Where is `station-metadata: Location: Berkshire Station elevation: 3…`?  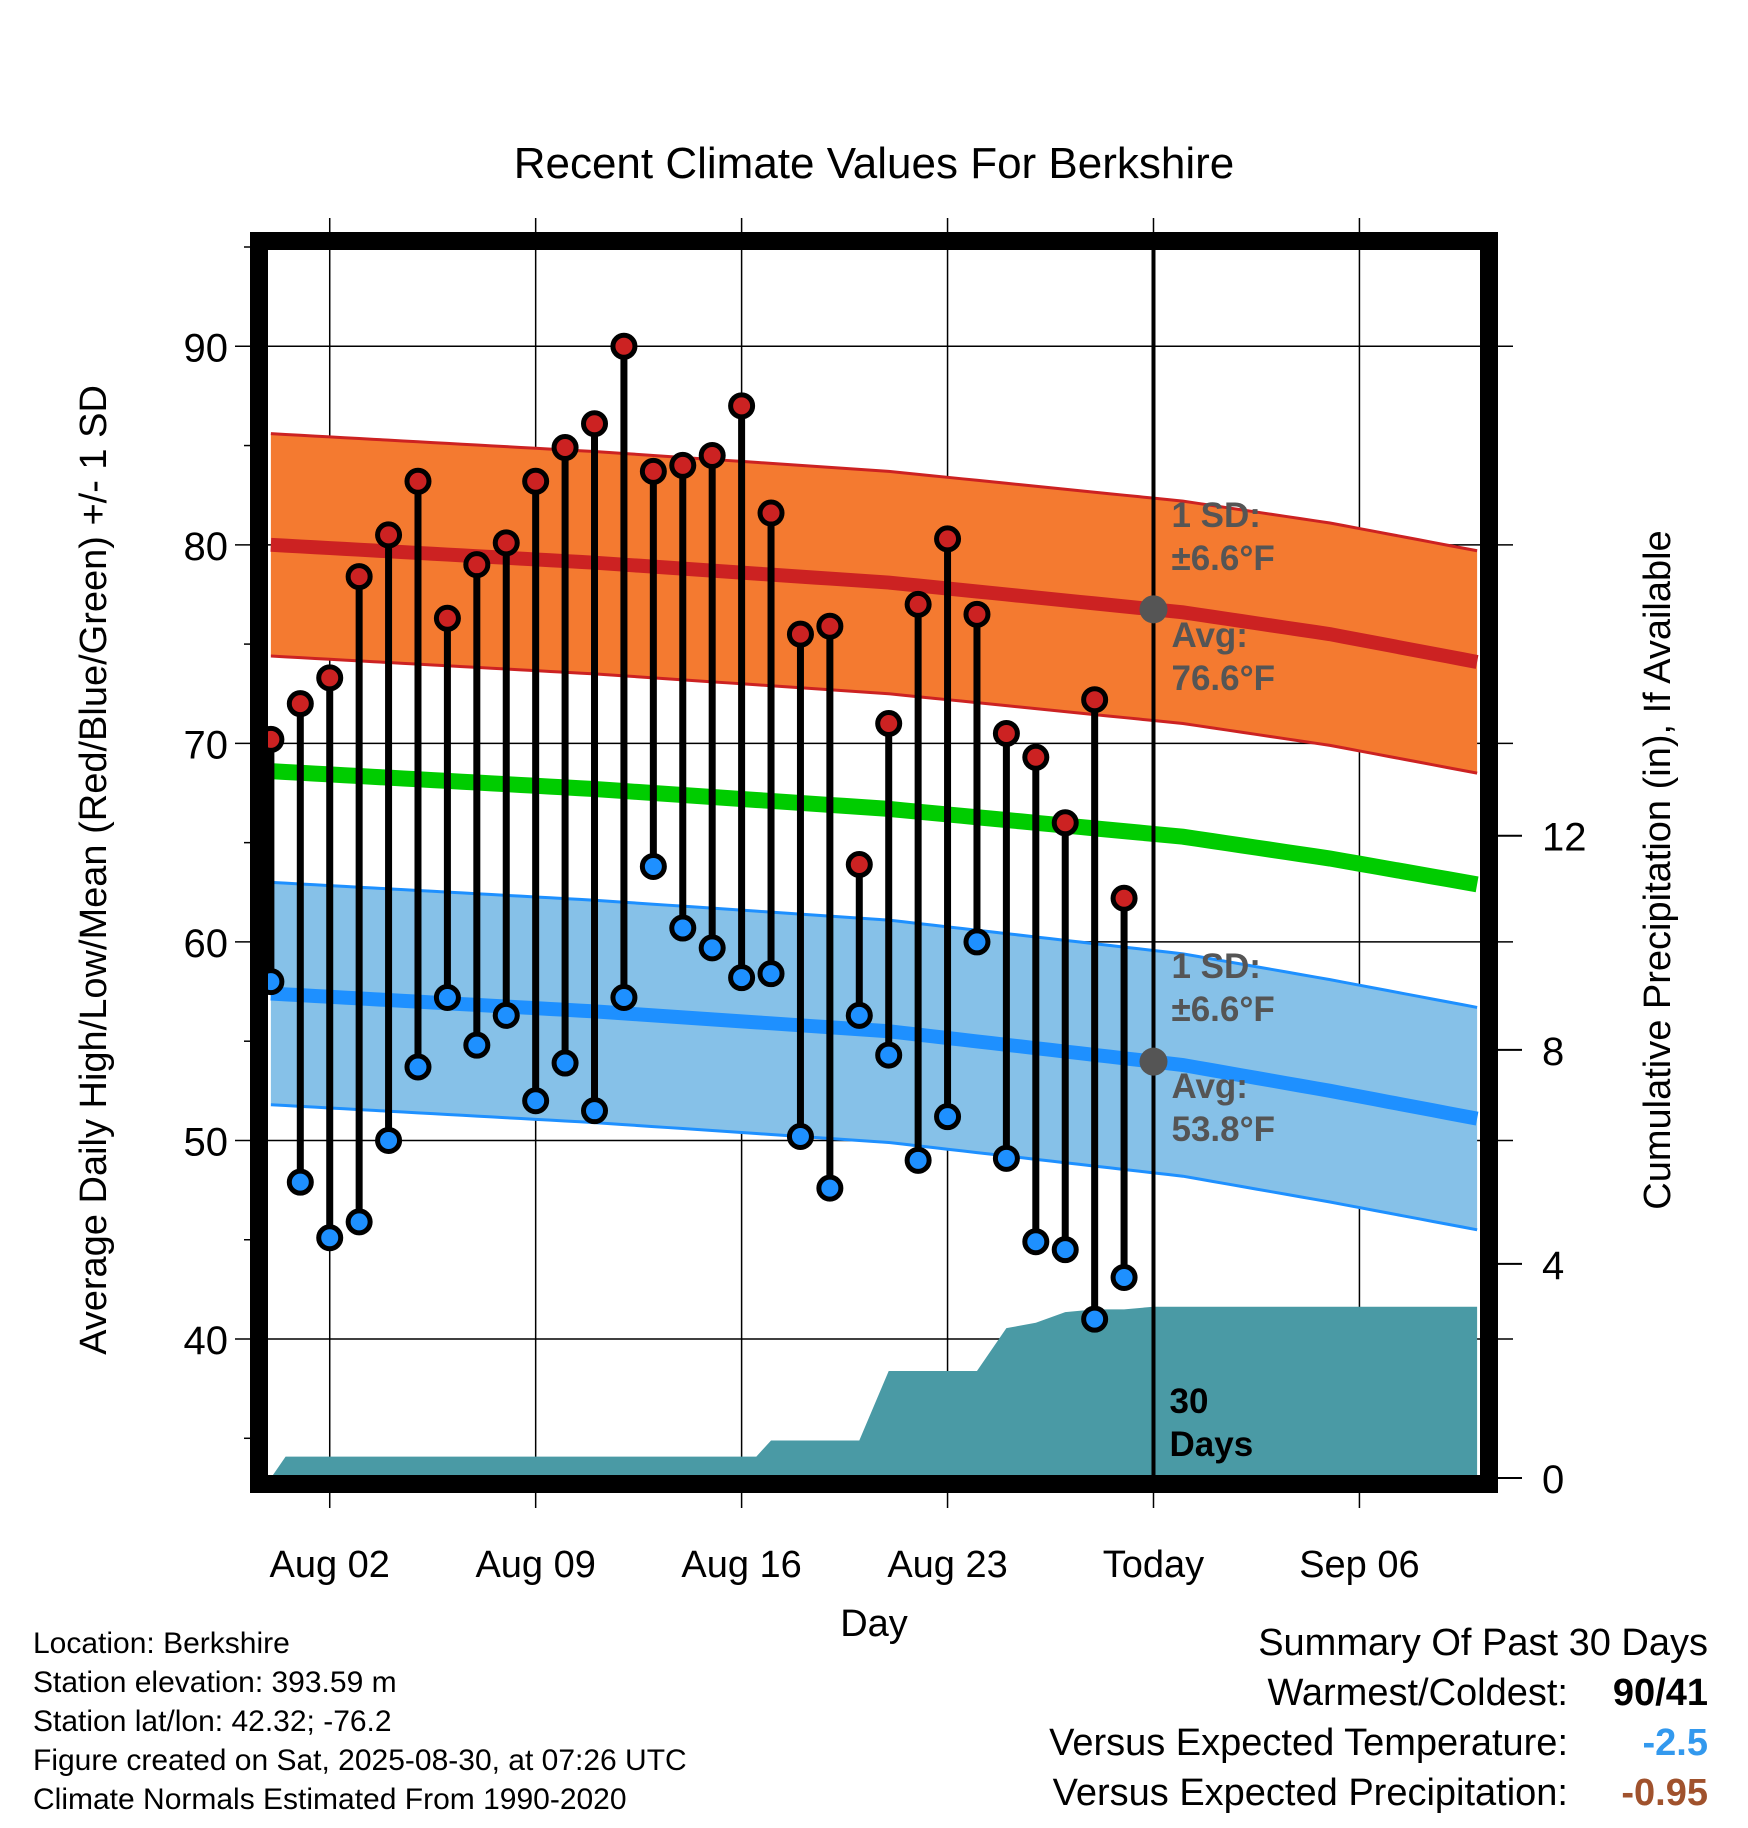
station-metadata: Location: Berkshire Station elevation: 3… is located at coordinates (360, 1721).